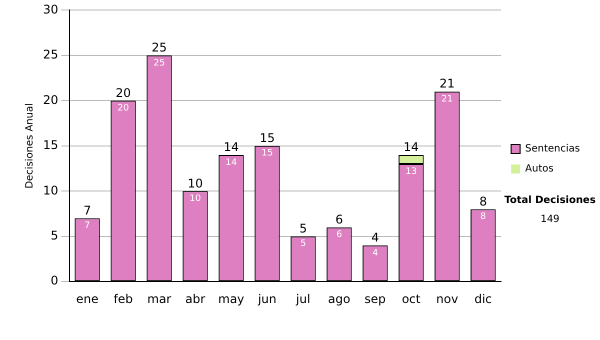 This screenshot has width=600, height=340. What do you see at coordinates (447, 83) in the screenshot?
I see `total-label: 21` at bounding box center [447, 83].